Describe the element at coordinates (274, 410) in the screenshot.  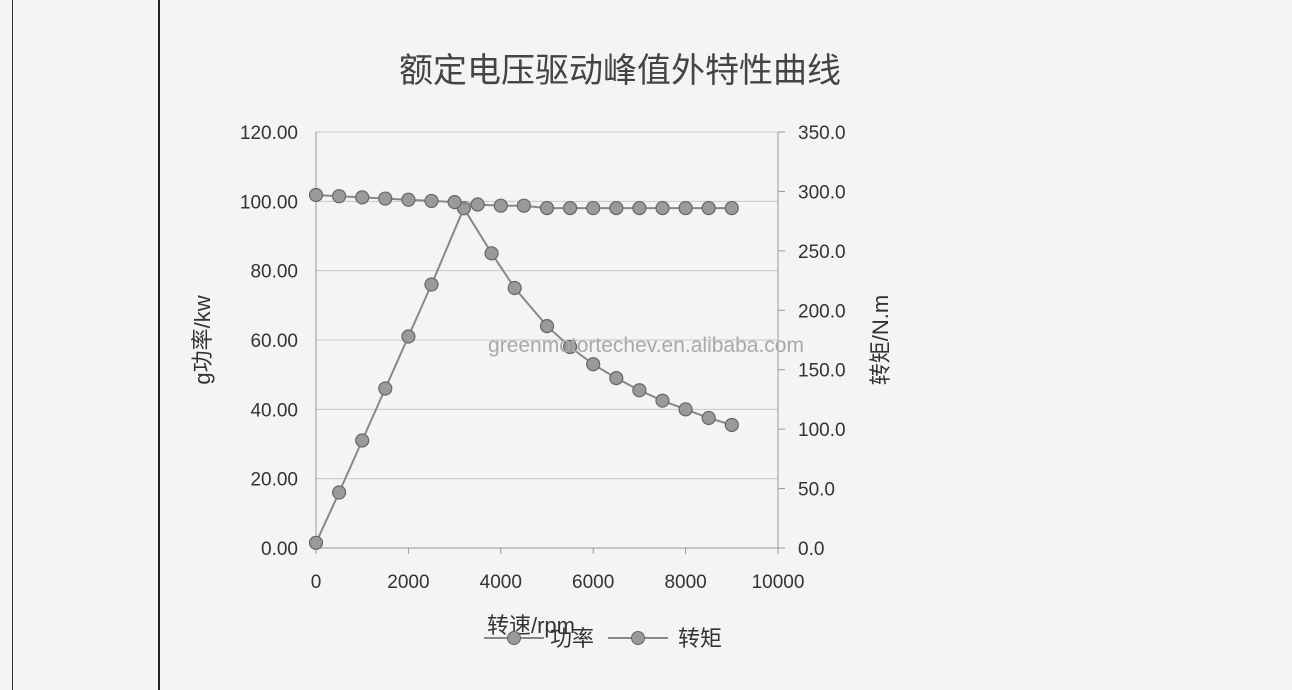
I see `y-left-tick-label: 40.00` at that location.